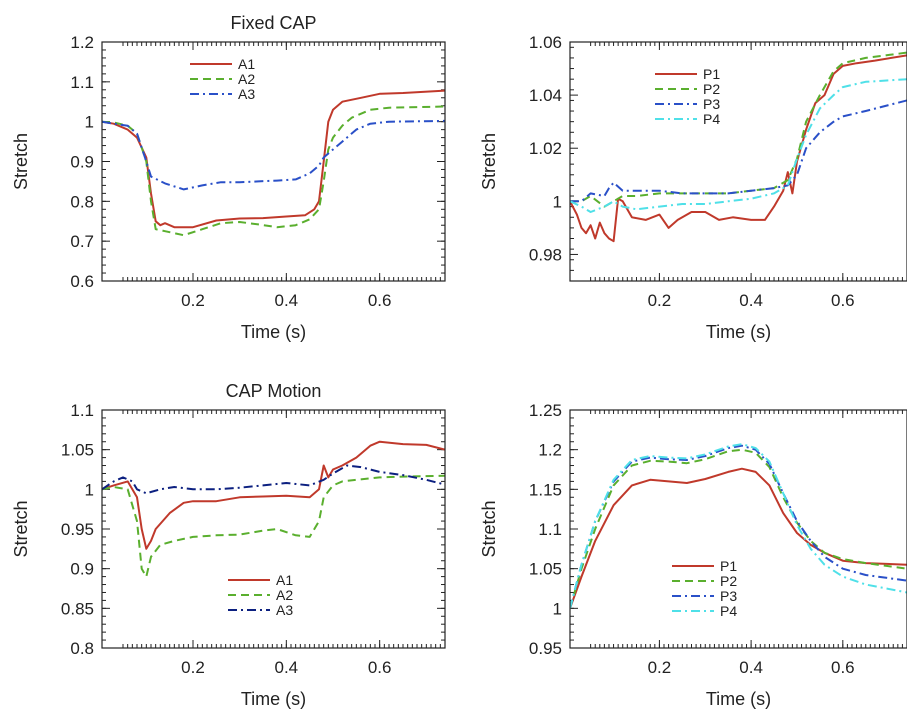 This screenshot has height=721, width=907. What do you see at coordinates (273, 23) in the screenshot?
I see `chart-title: Fixed CAP` at bounding box center [273, 23].